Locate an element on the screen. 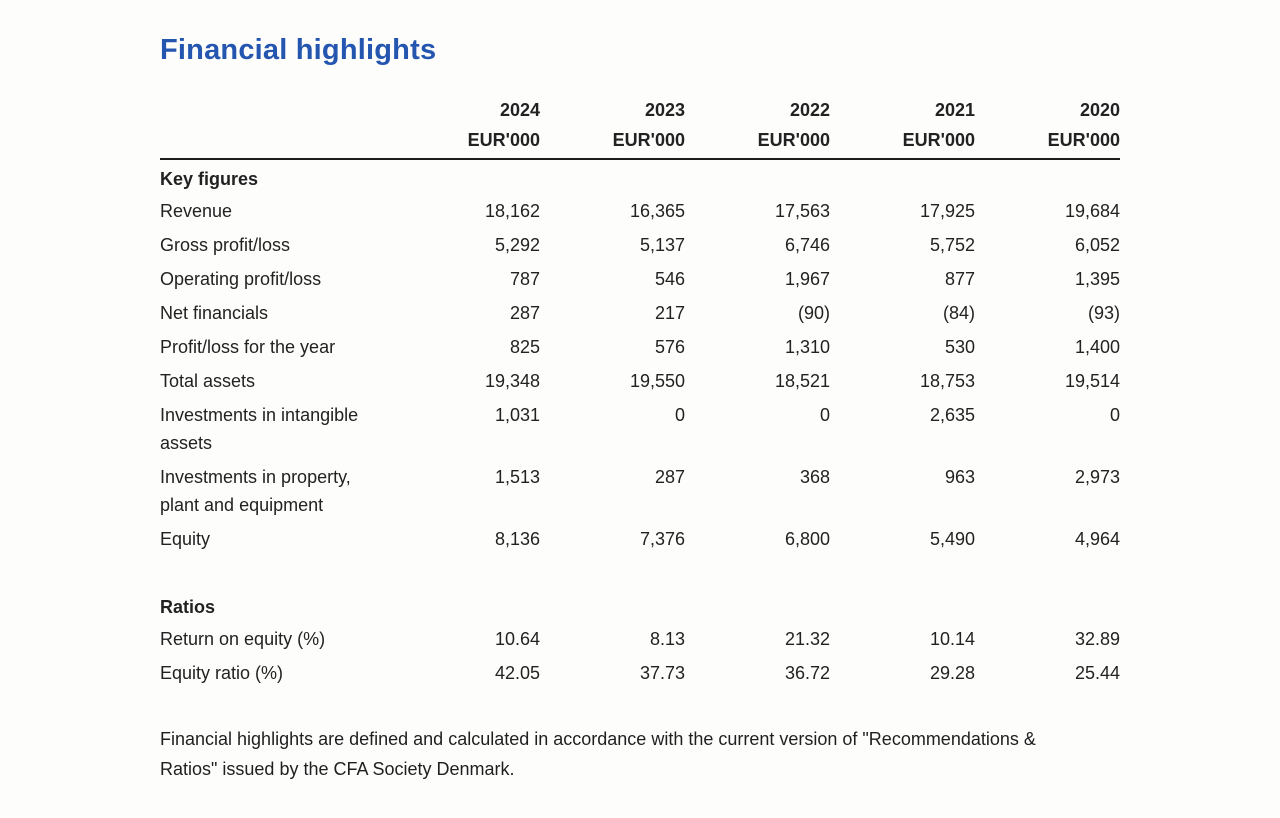 The height and width of the screenshot is (818, 1280). cell-value: 5,490 is located at coordinates (952, 539).